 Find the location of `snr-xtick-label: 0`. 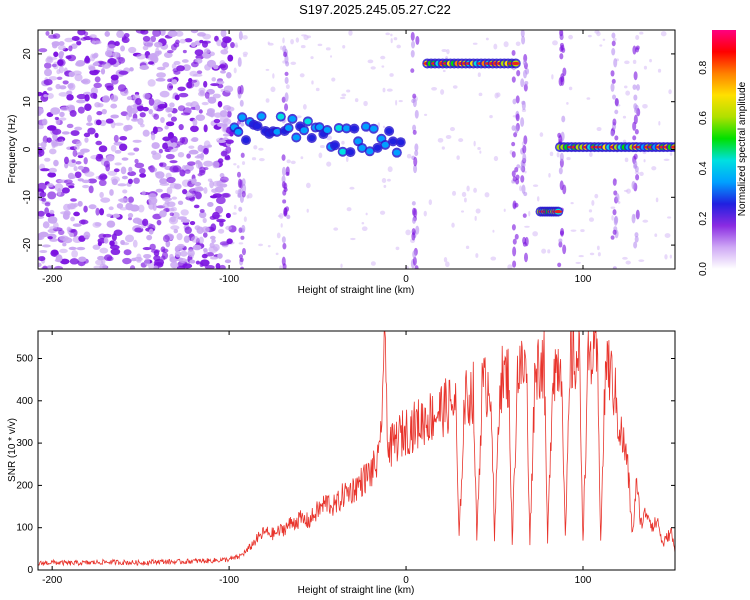

snr-xtick-label: 0 is located at coordinates (406, 580).